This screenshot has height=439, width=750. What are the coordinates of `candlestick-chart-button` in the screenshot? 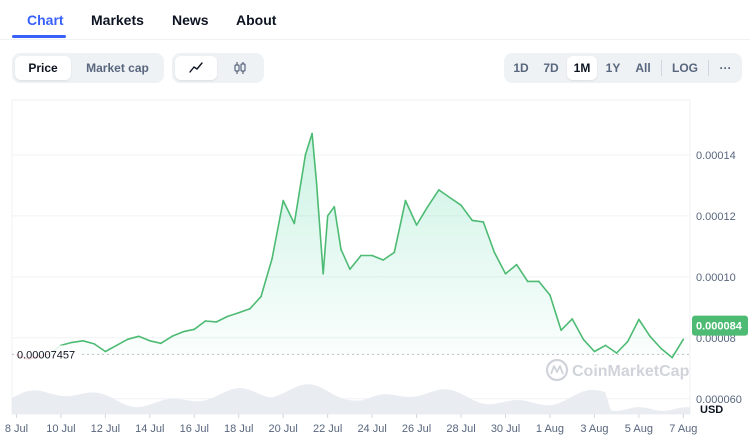 It's located at (240, 68).